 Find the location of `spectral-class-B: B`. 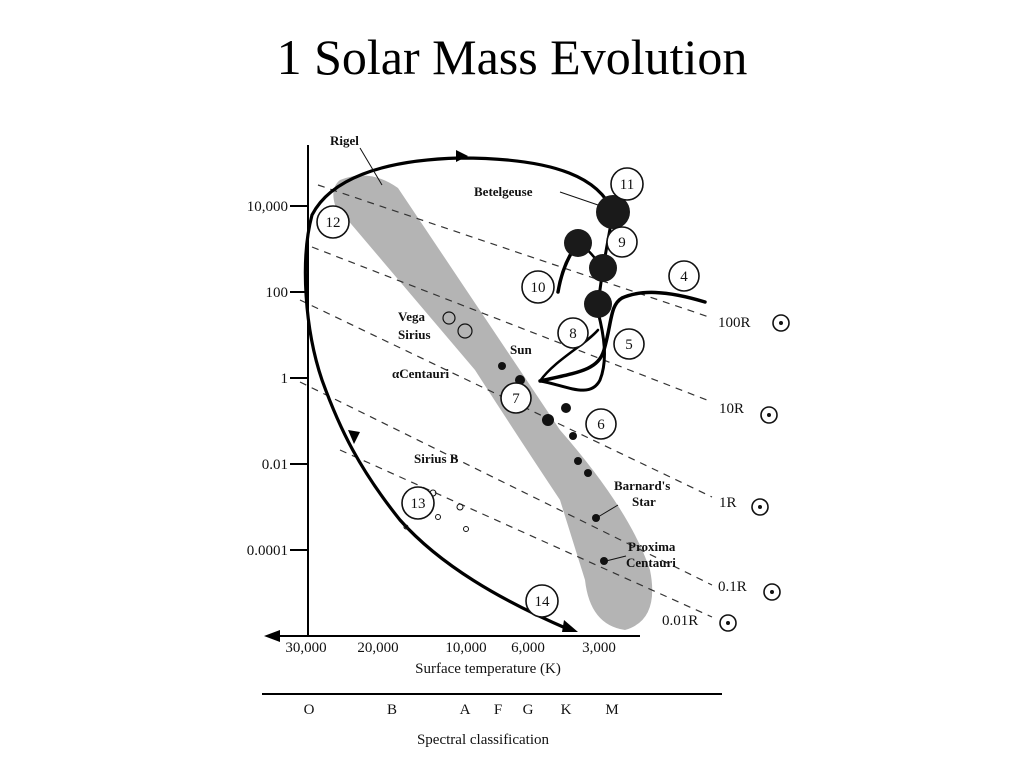

spectral-class-B: B is located at coordinates (392, 710).